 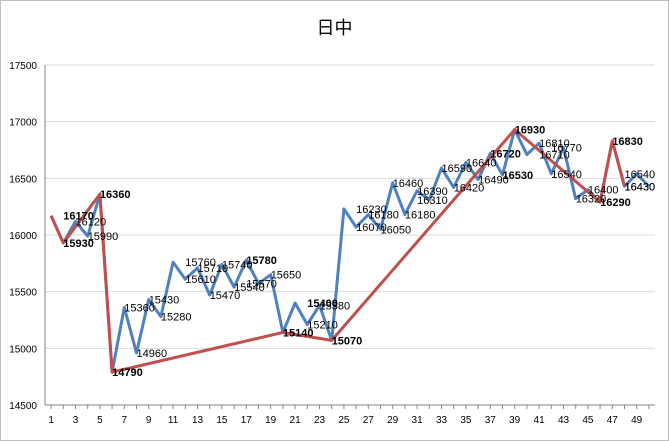 What do you see at coordinates (103, 237) in the screenshot?
I see `data-label: 15990` at bounding box center [103, 237].